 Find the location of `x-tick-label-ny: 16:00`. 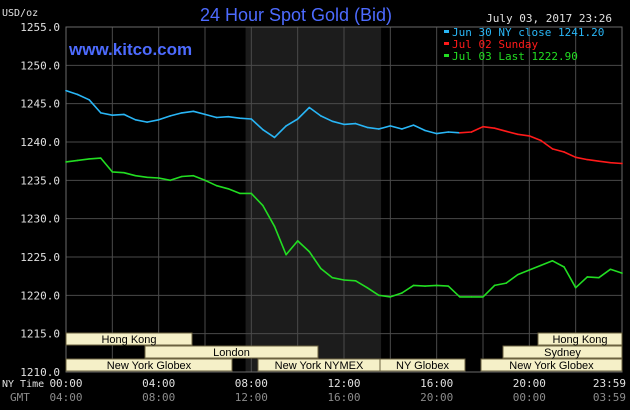

x-tick-label-ny: 16:00 is located at coordinates (436, 383).